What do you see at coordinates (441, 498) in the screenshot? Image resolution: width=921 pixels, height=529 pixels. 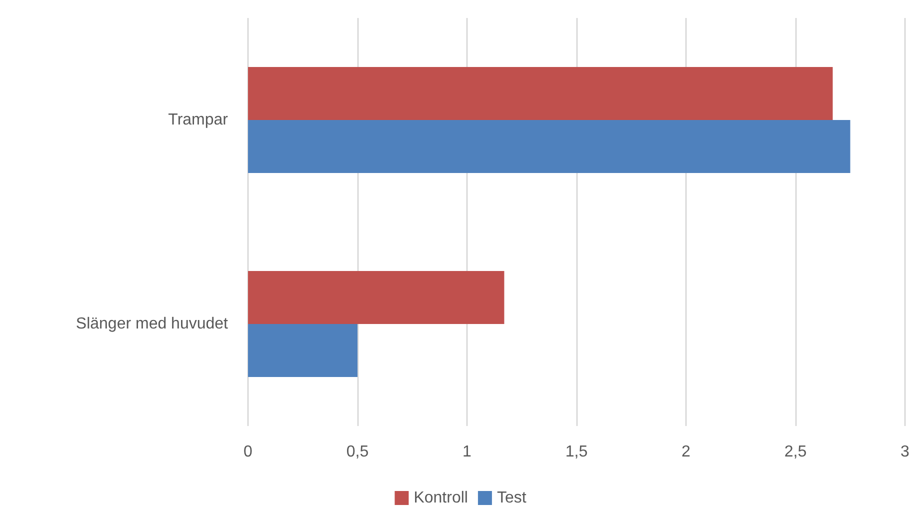 I see `legend-label: Kontroll` at bounding box center [441, 498].